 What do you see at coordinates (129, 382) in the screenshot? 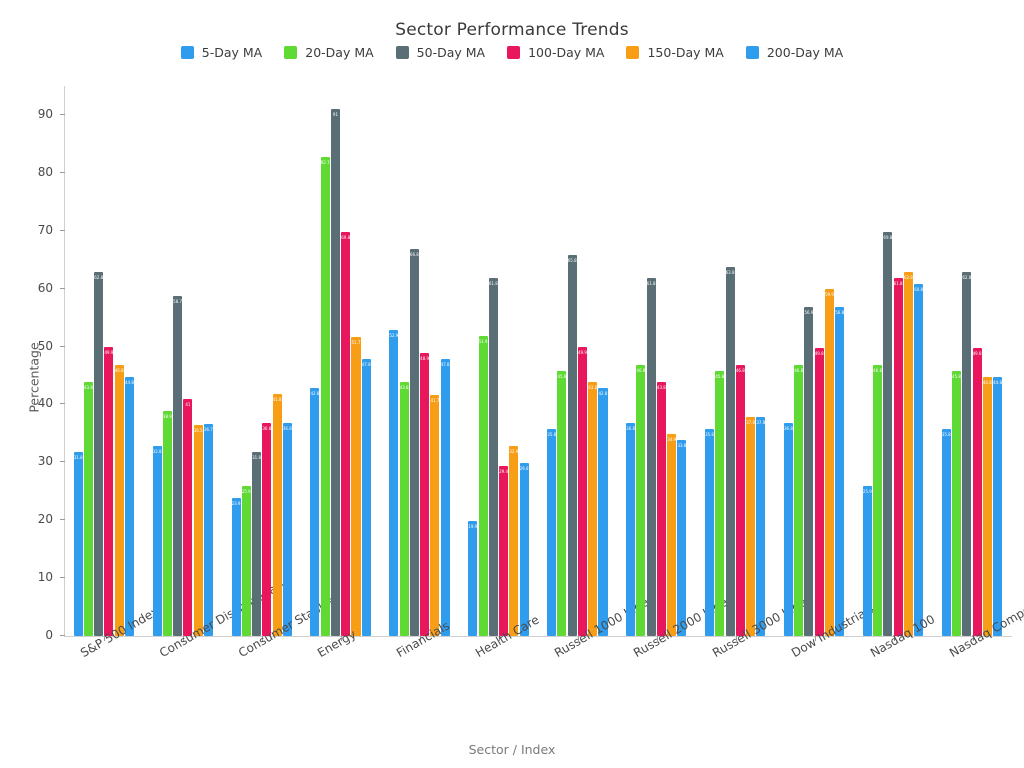
I see `bar-value-label: 44.8` at bounding box center [129, 382].